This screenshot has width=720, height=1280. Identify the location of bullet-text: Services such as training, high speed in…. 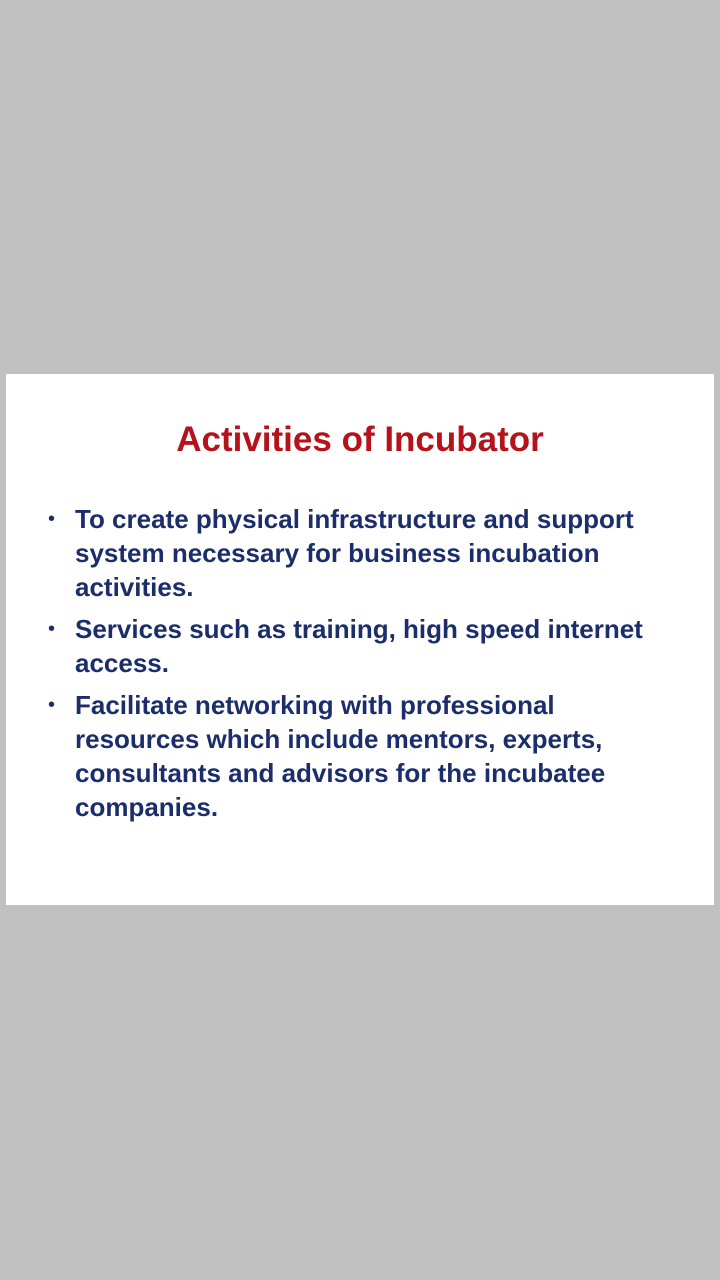
(359, 646).